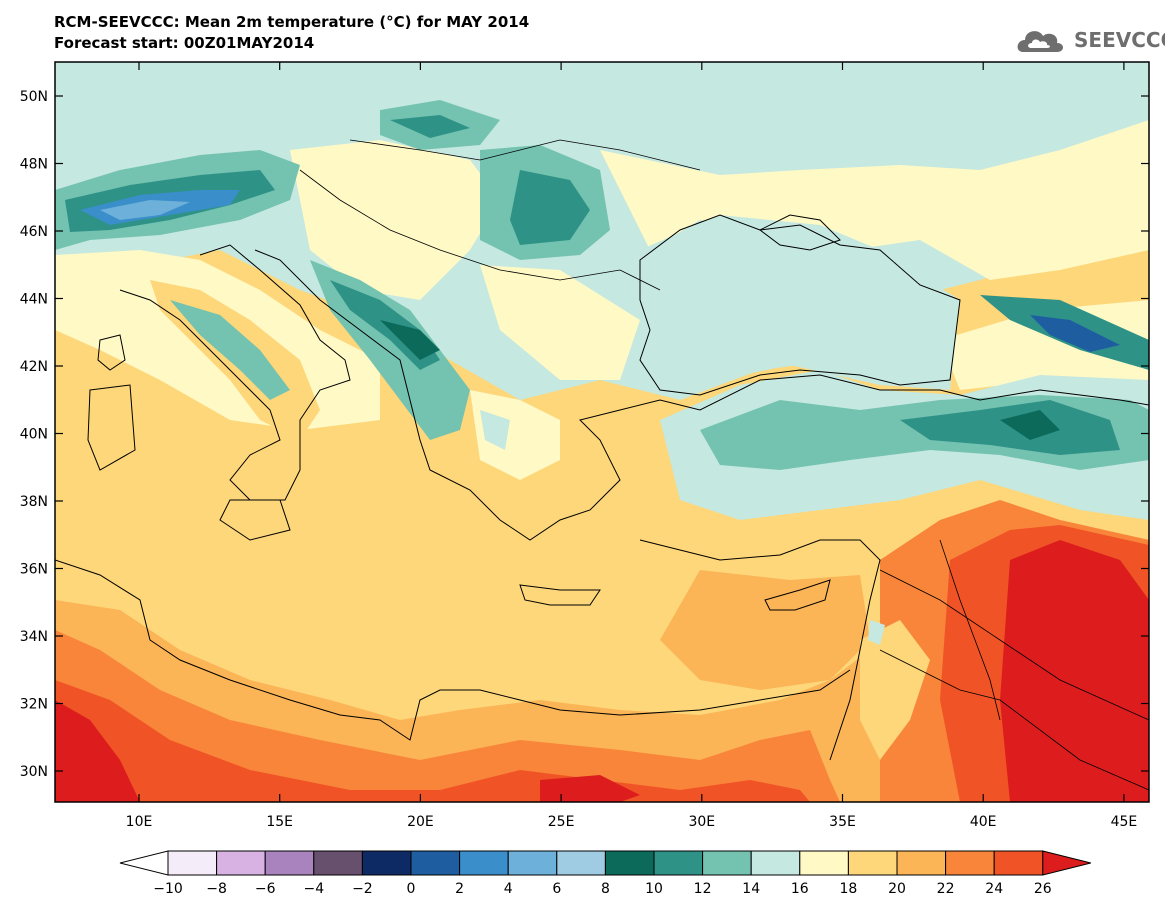 The width and height of the screenshot is (1165, 907). What do you see at coordinates (265, 889) in the screenshot?
I see `colorbar-tick-label: −6` at bounding box center [265, 889].